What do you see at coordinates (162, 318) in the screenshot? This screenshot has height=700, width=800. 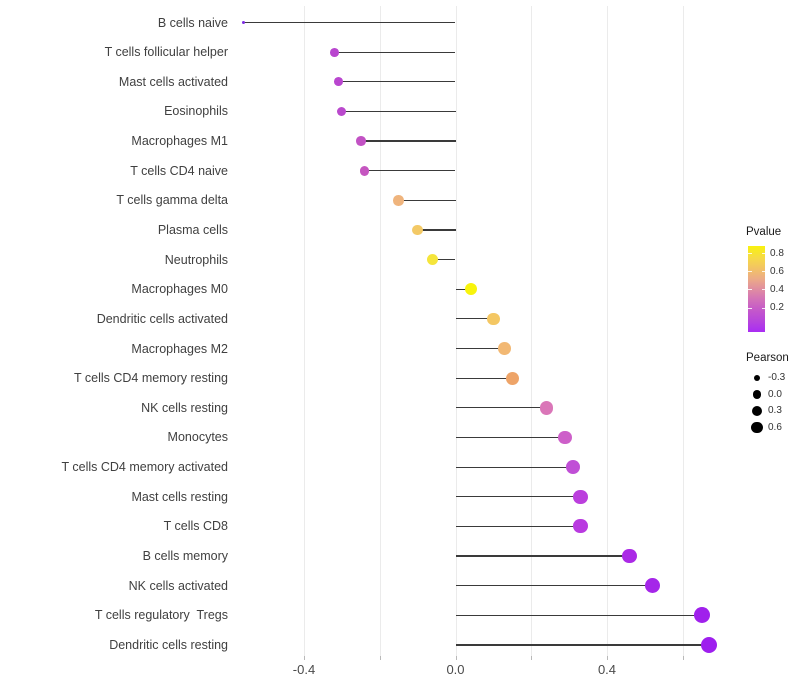 I see `y-axis-label: Dendritic cells activated` at bounding box center [162, 318].